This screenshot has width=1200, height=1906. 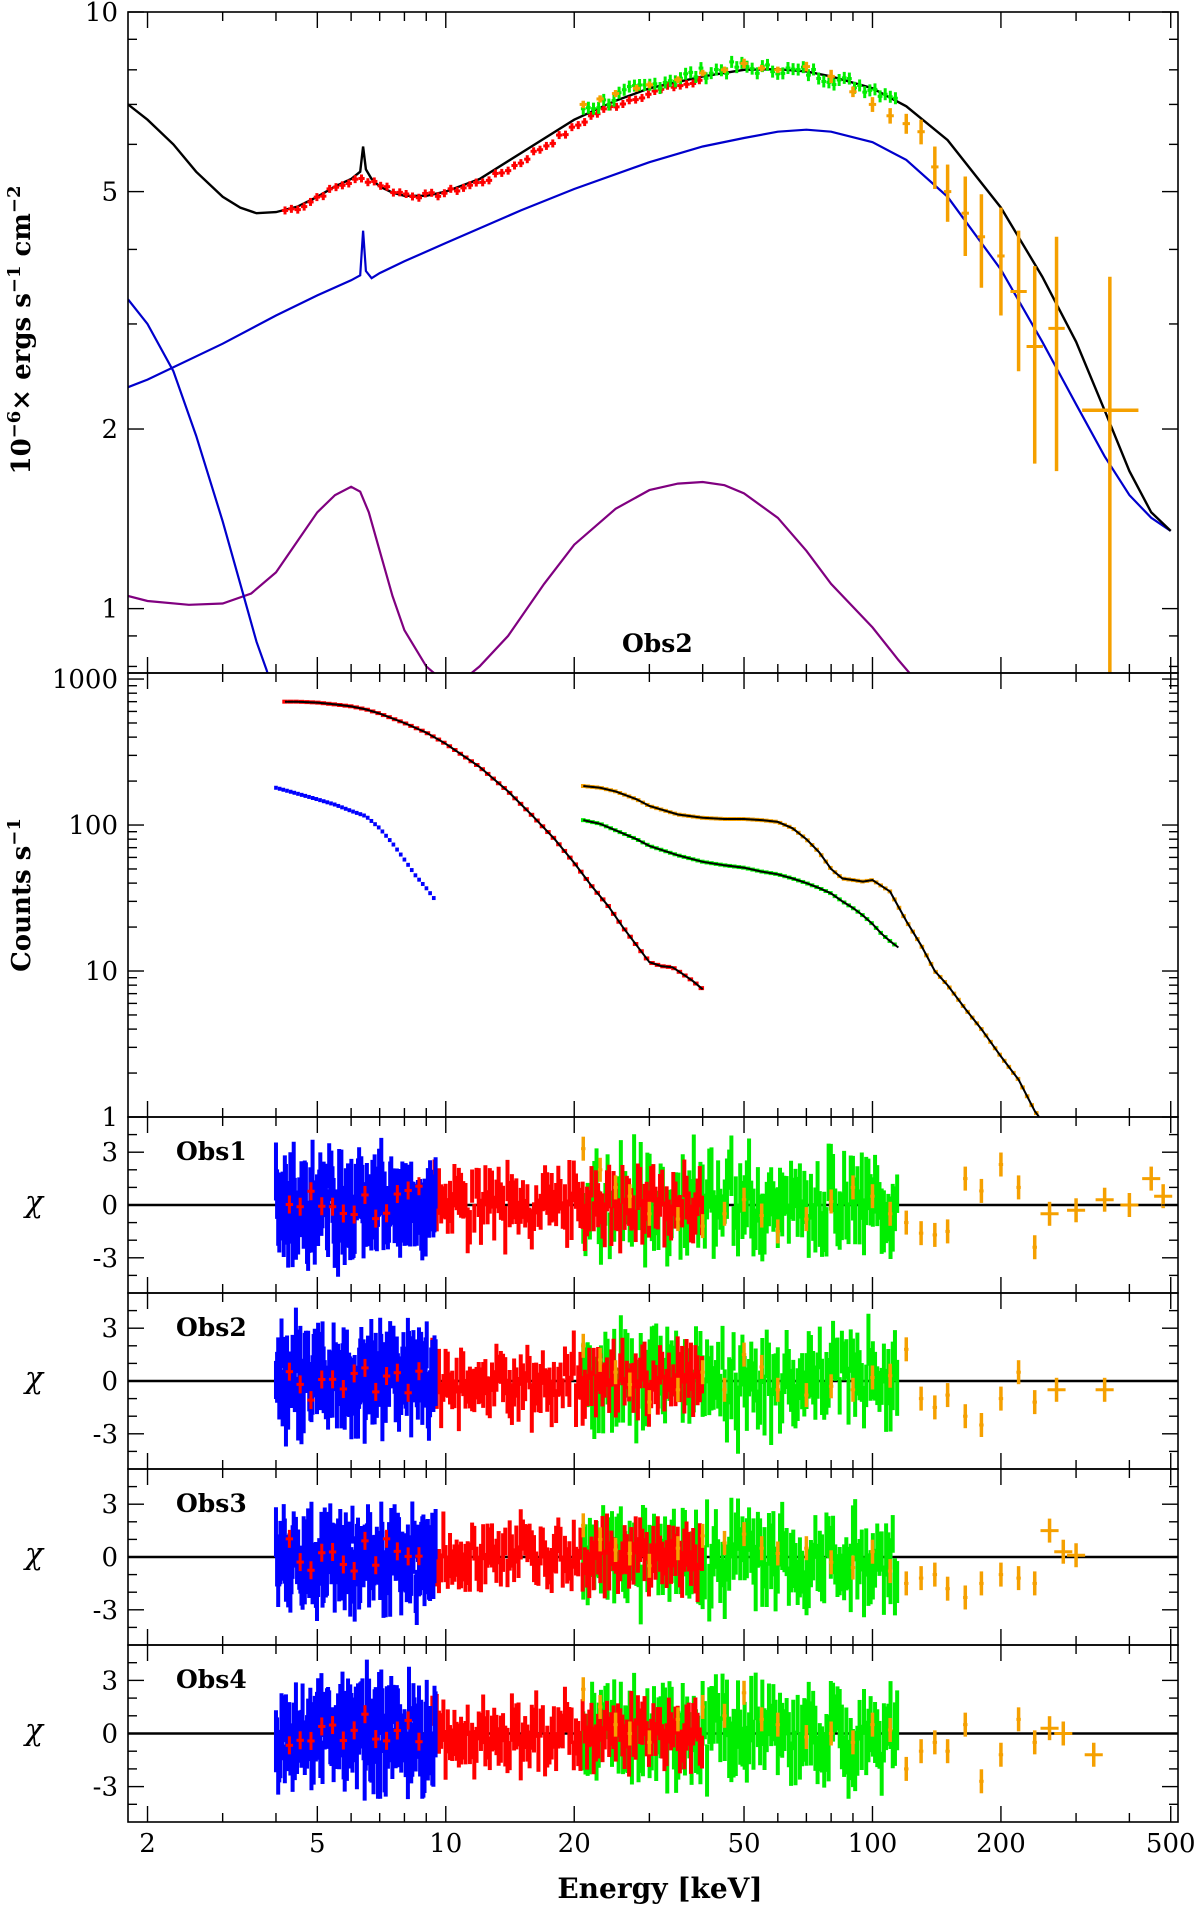 I want to click on residual-panel-obs1: 3 0 -3, so click(x=636, y=1205).